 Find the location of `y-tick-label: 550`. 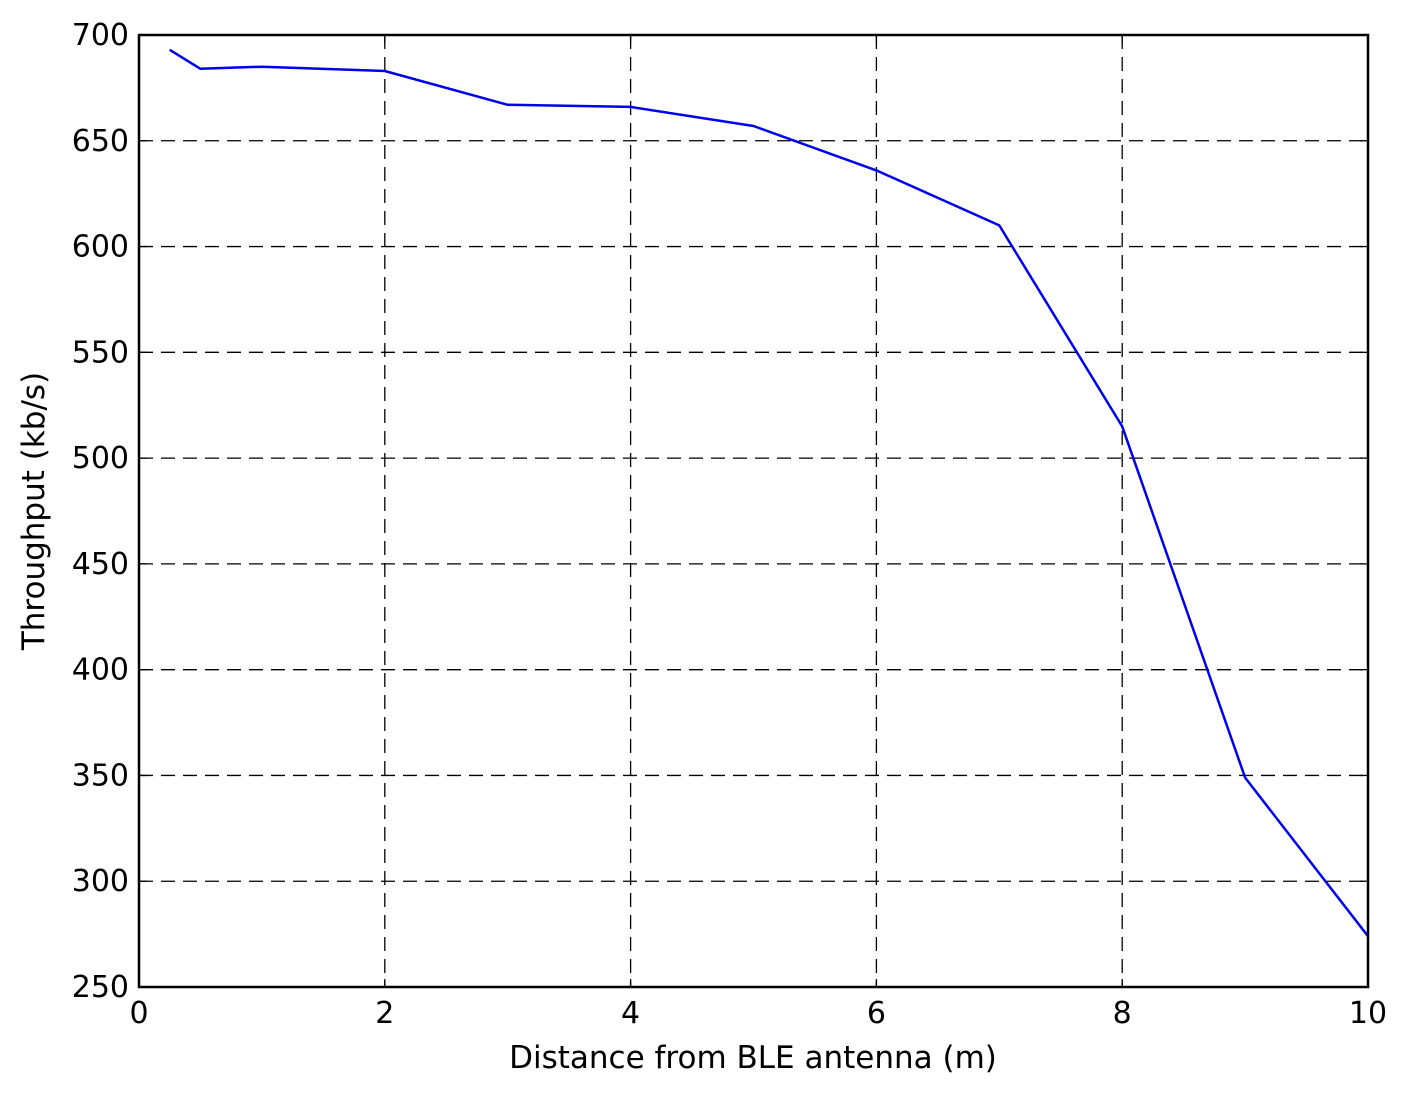

y-tick-label: 550 is located at coordinates (100, 352).